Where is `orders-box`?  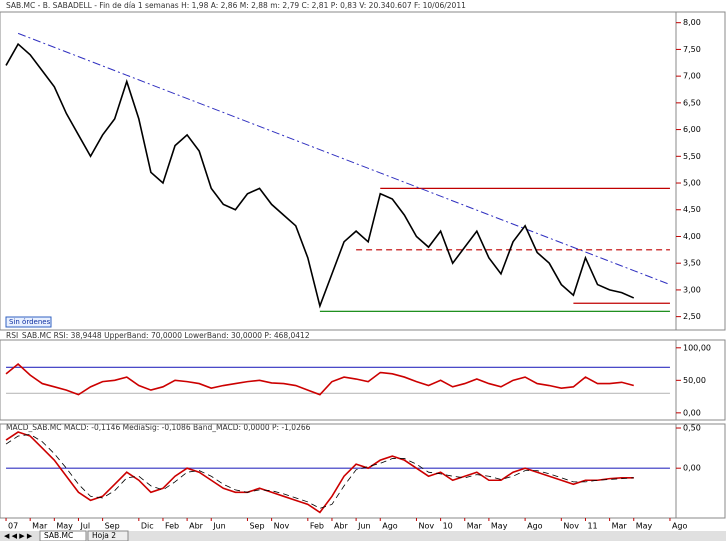 orders-box is located at coordinates (28, 322).